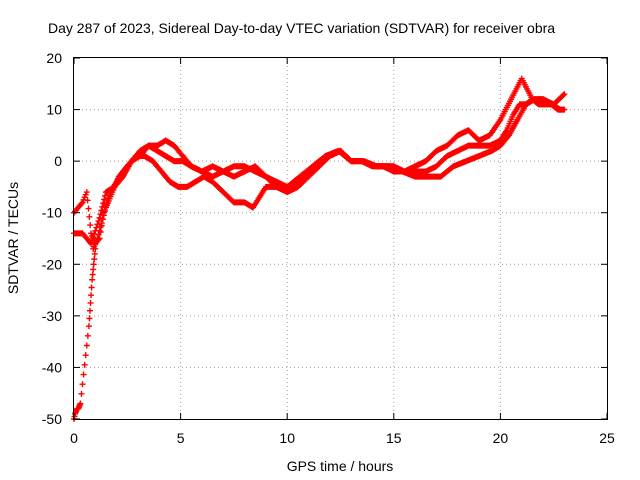  Describe the element at coordinates (74, 438) in the screenshot. I see `x-tick-label: 0` at that location.